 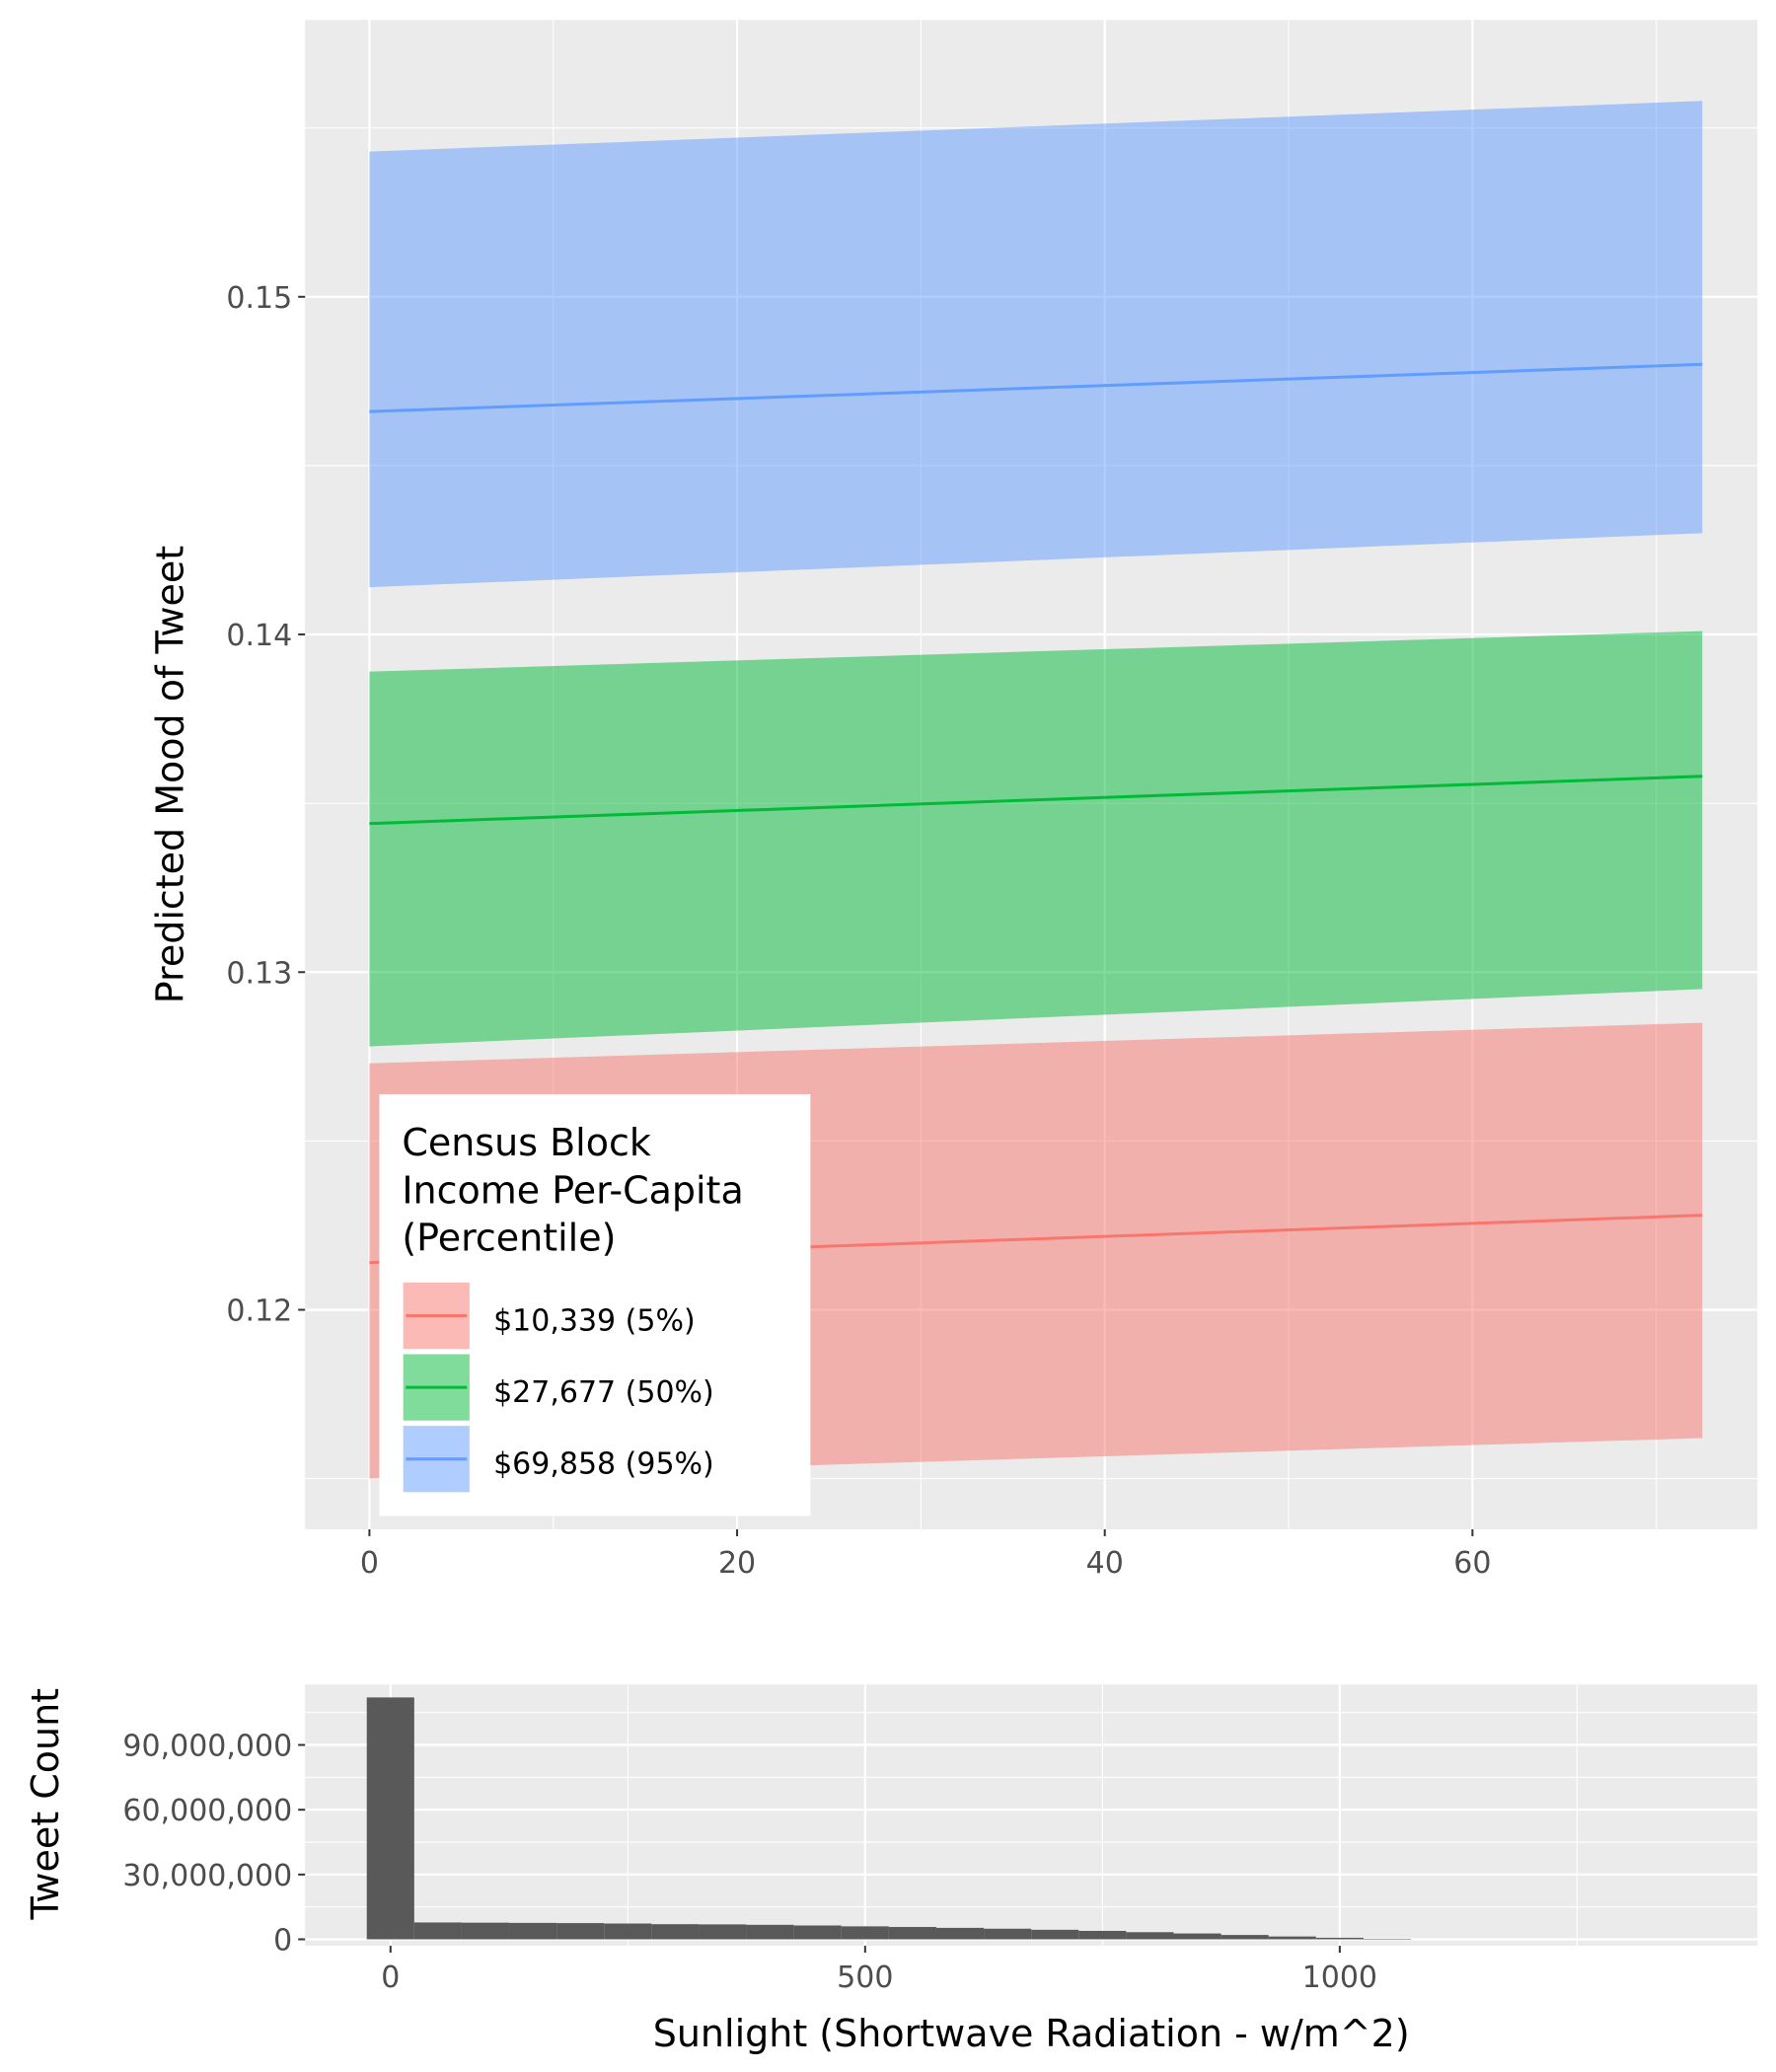 I want to click on hist-x-tick-label: 1000, so click(x=1340, y=1978).